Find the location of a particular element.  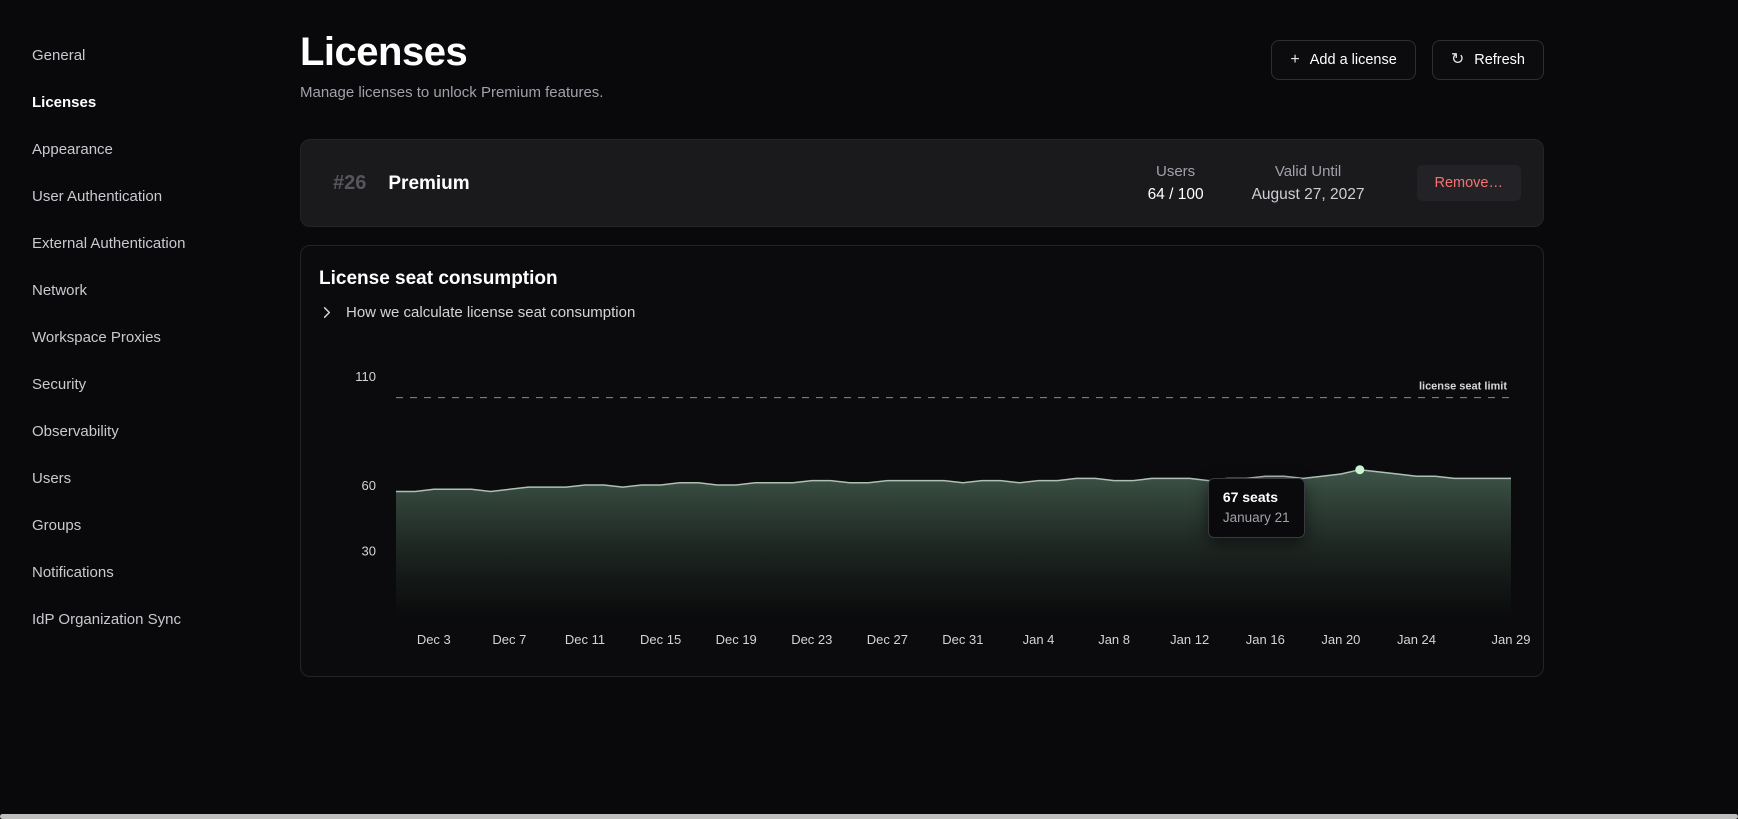

sidebar-item: Licenses is located at coordinates (64, 102).